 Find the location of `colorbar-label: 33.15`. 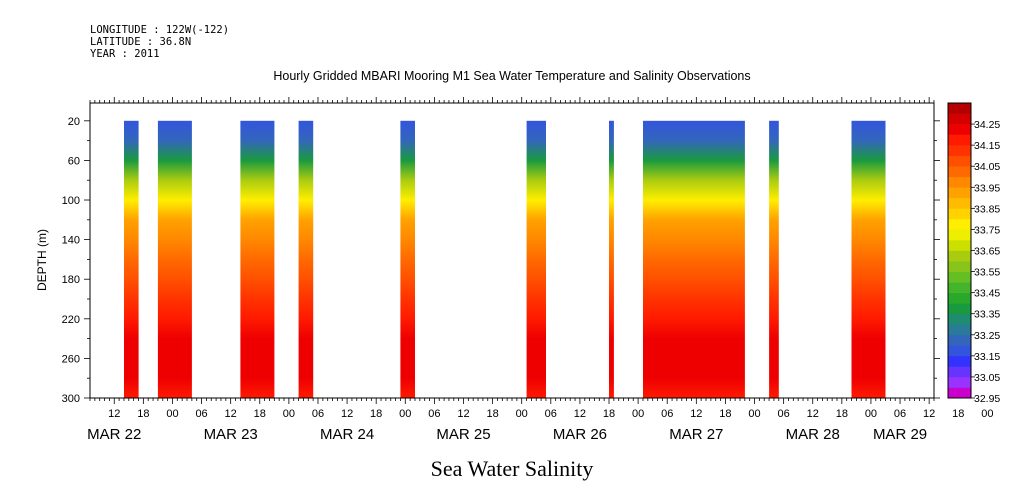

colorbar-label: 33.15 is located at coordinates (987, 357).